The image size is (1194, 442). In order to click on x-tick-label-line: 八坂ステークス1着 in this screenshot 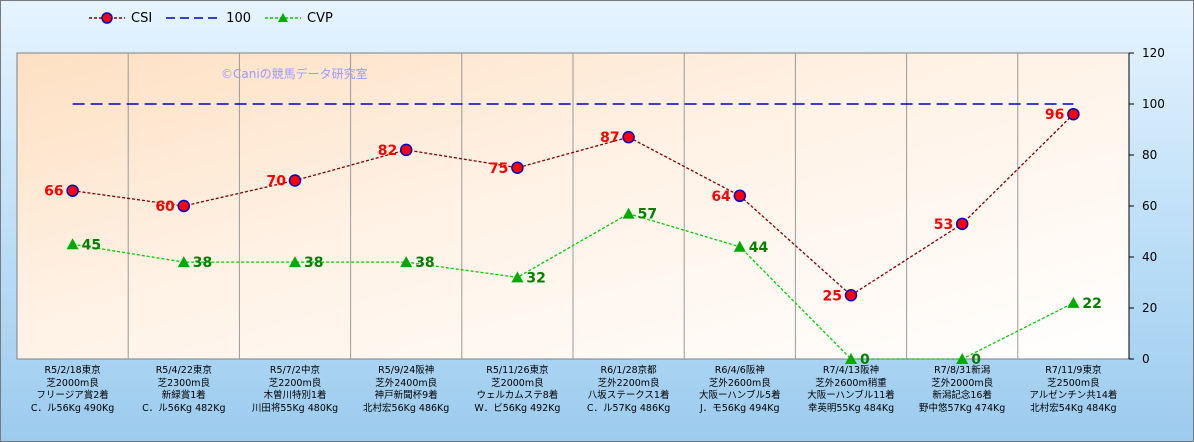, I will do `click(628, 396)`.